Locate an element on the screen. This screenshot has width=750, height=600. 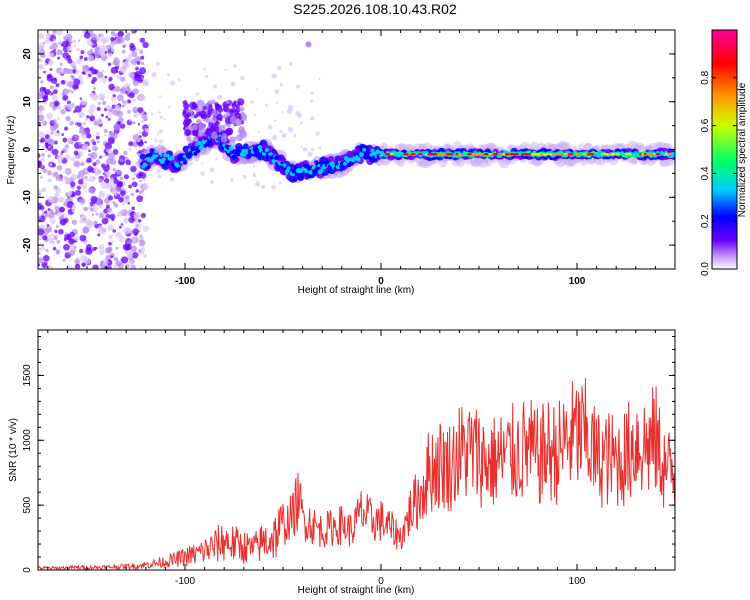
spectrogram-xlabel: Height of straight line (km) is located at coordinates (356, 290).